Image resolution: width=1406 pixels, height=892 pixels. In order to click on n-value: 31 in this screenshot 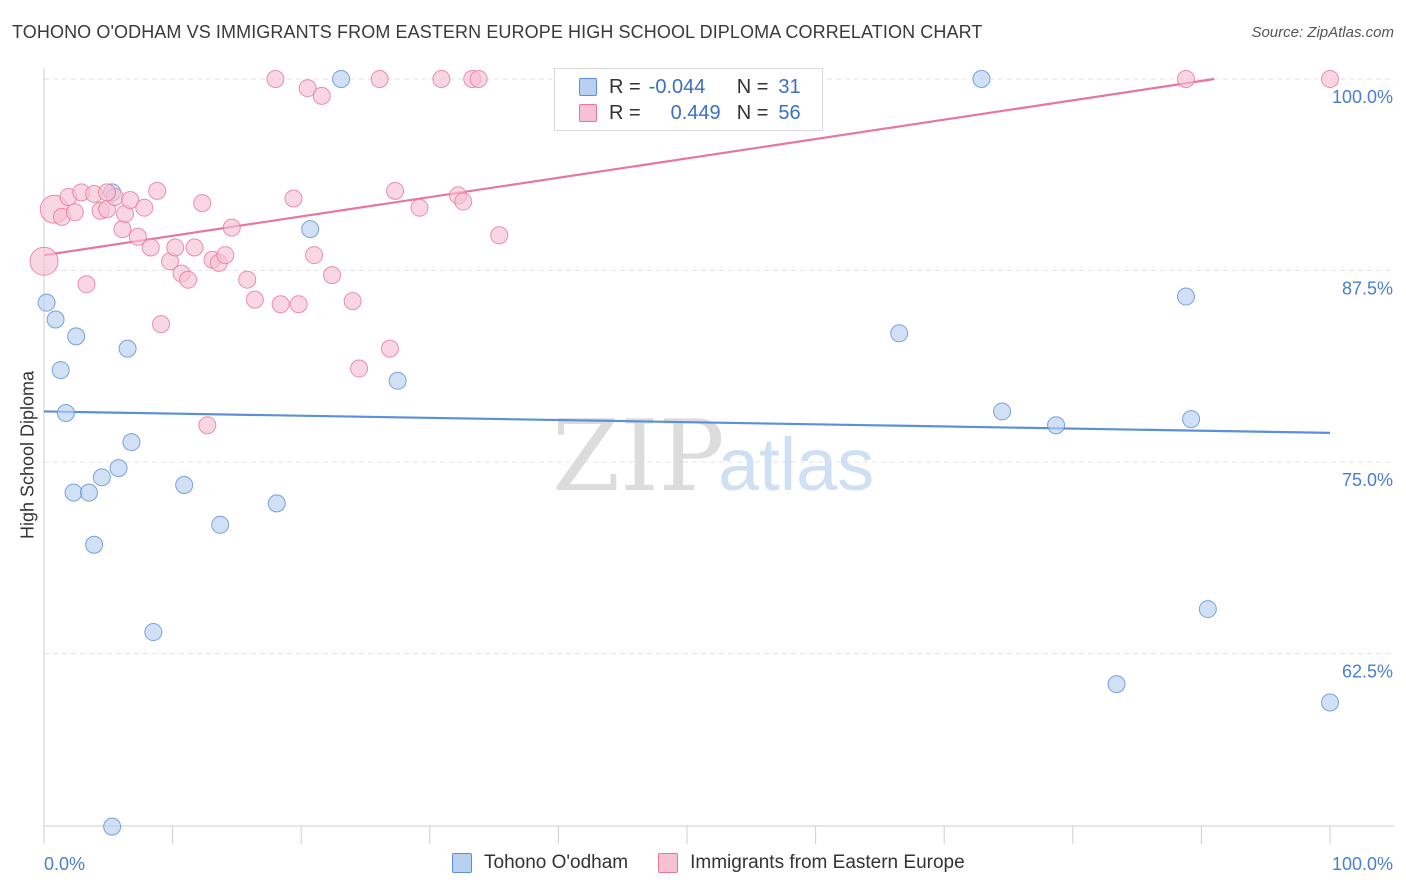, I will do `click(789, 86)`.